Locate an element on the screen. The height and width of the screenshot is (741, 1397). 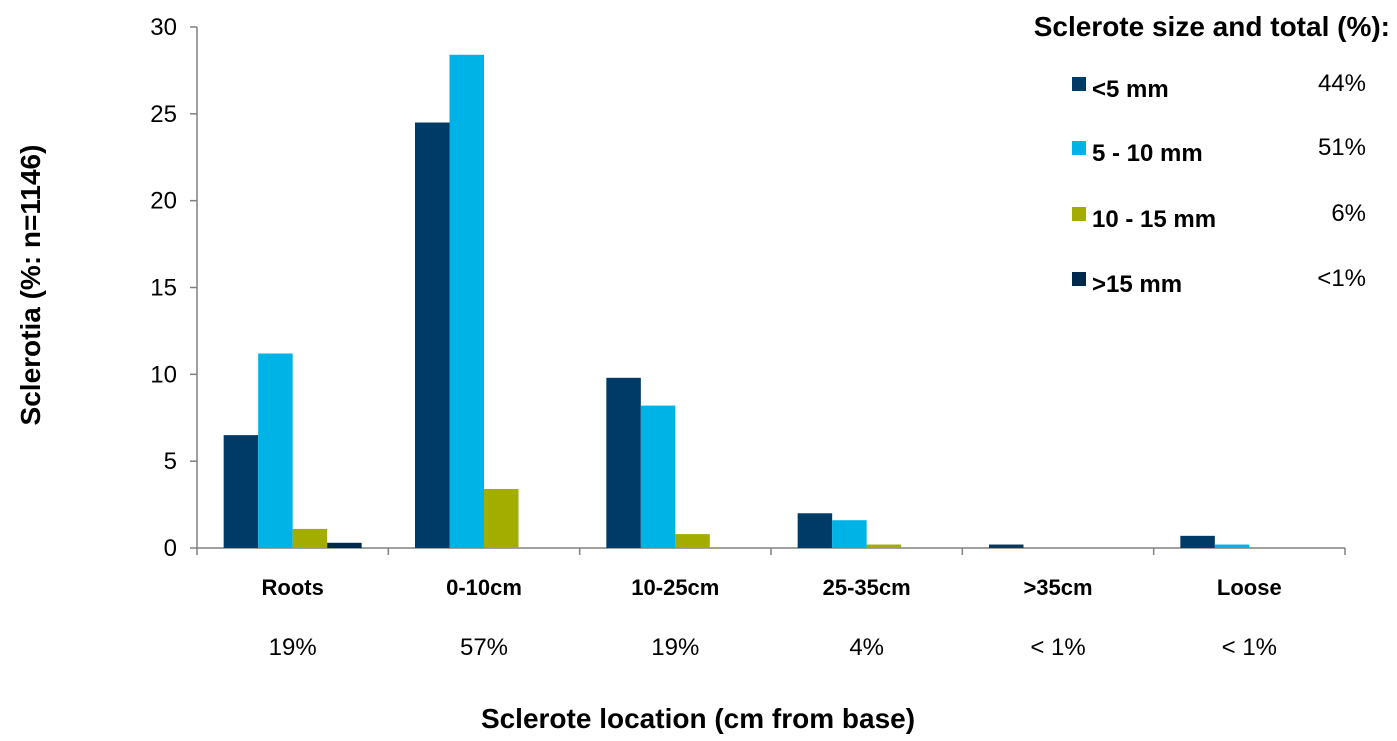
x-tick-label: 25-35cm is located at coordinates (867, 587).